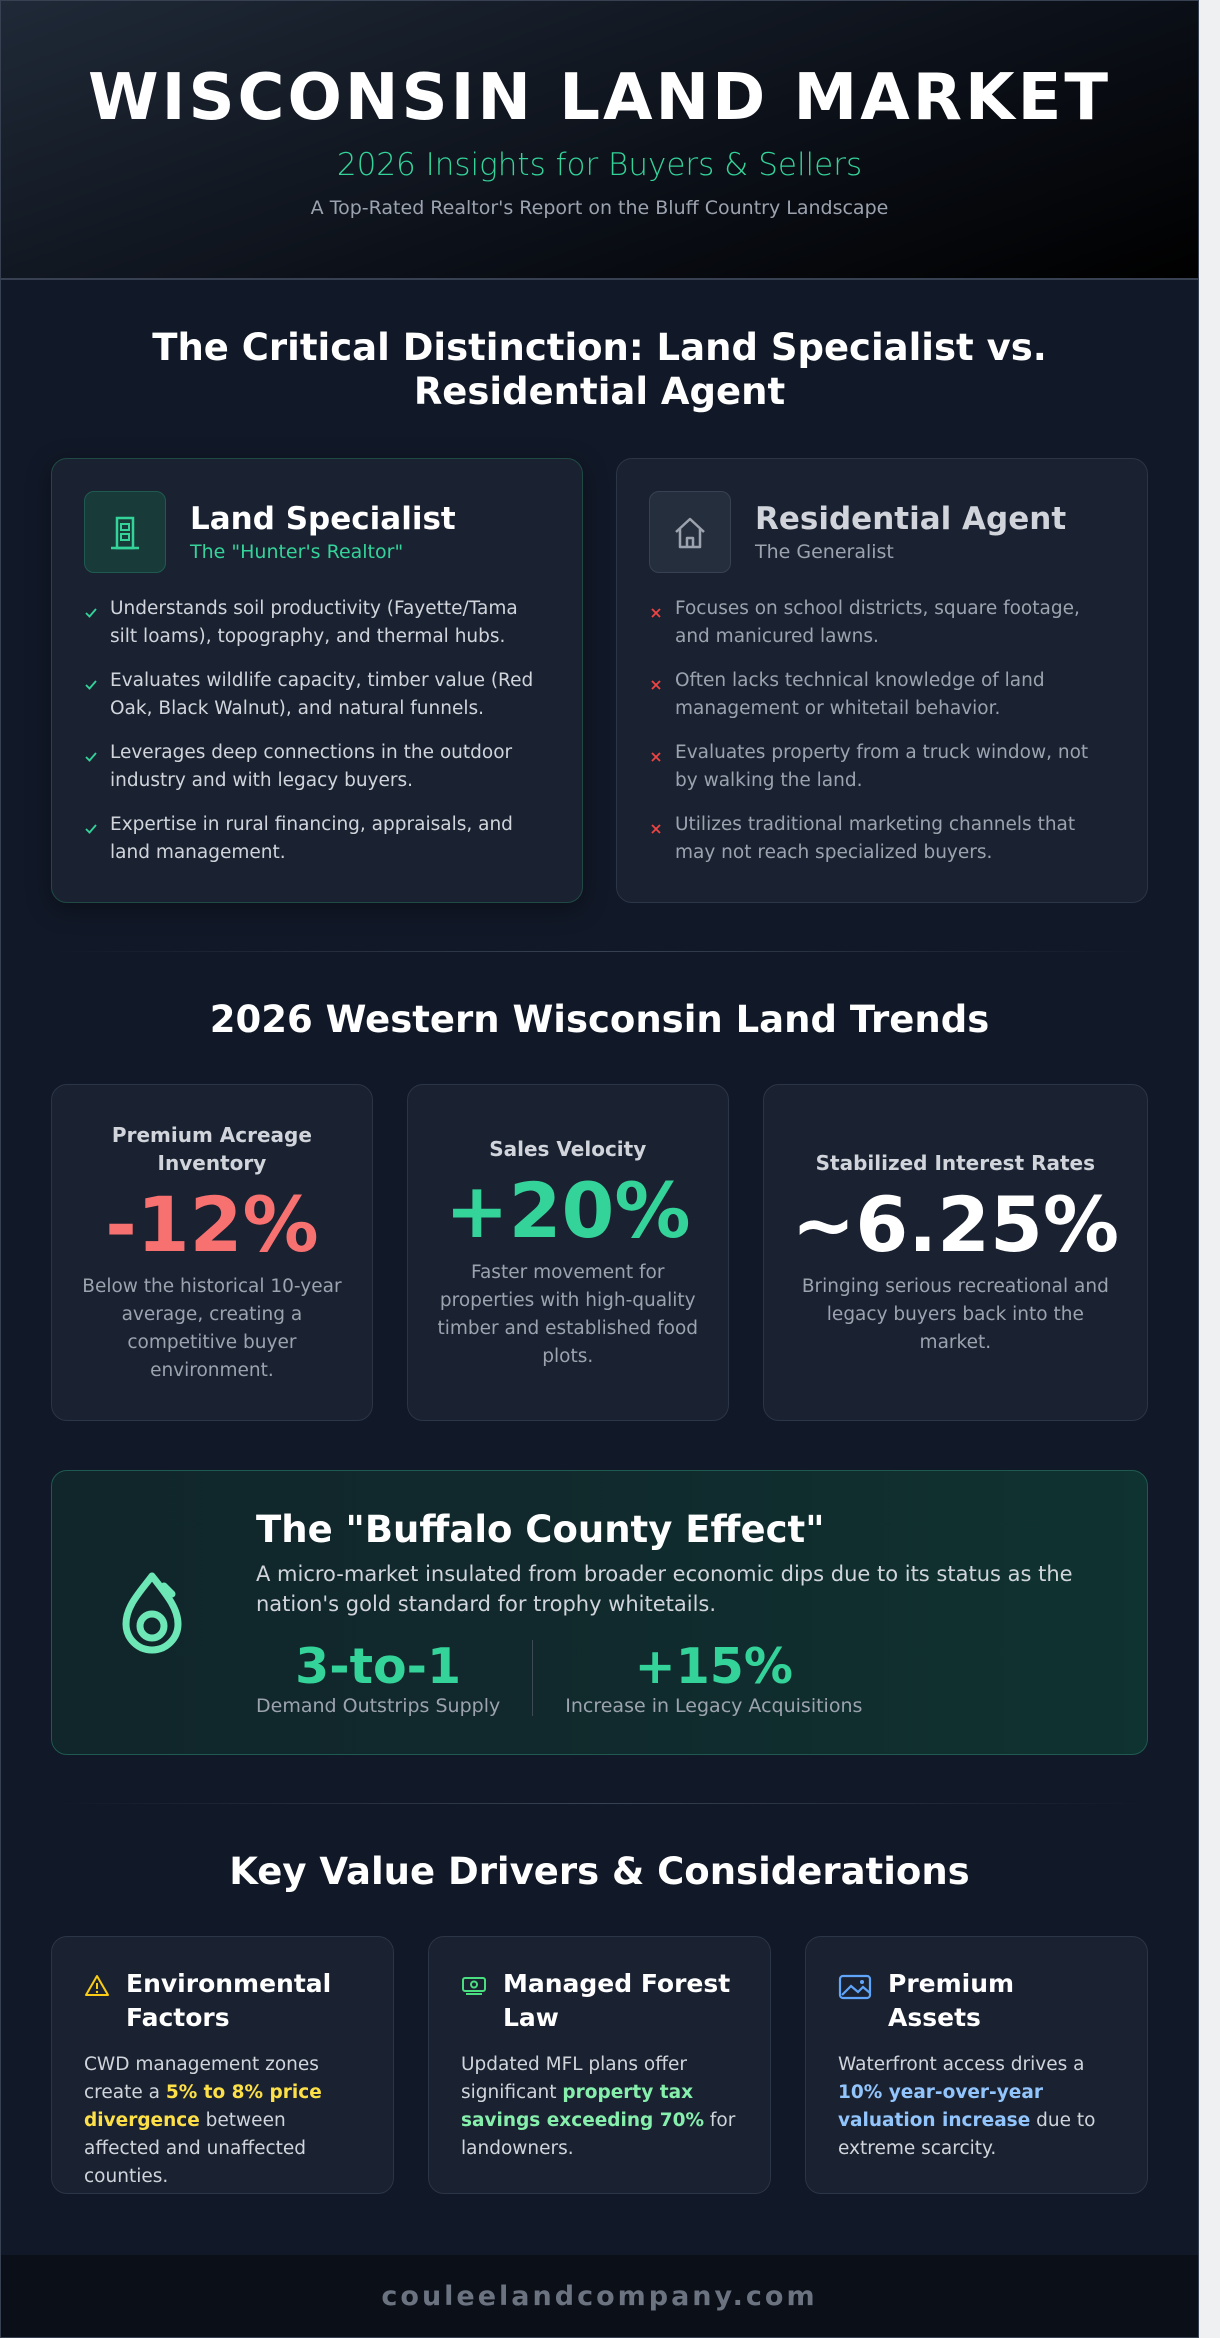 The height and width of the screenshot is (2338, 1220). Describe the element at coordinates (297, 552) in the screenshot. I see `card-subtitle: The "Hunter's Realtor"` at that location.